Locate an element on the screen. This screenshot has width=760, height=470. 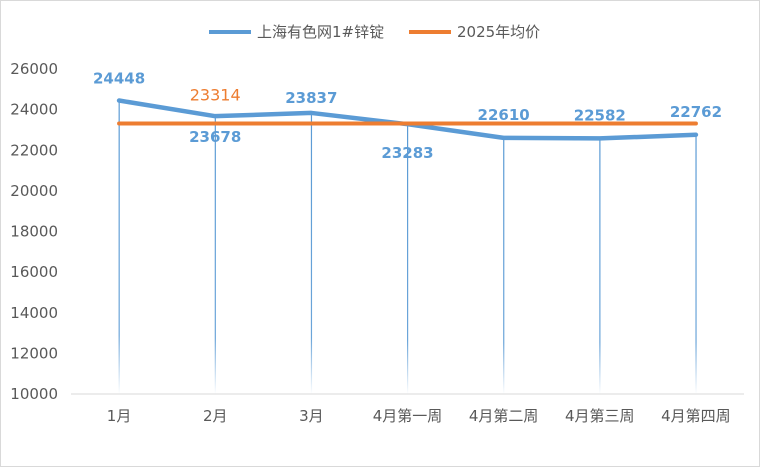
y-tick-label: 12000 is located at coordinates (34, 353).